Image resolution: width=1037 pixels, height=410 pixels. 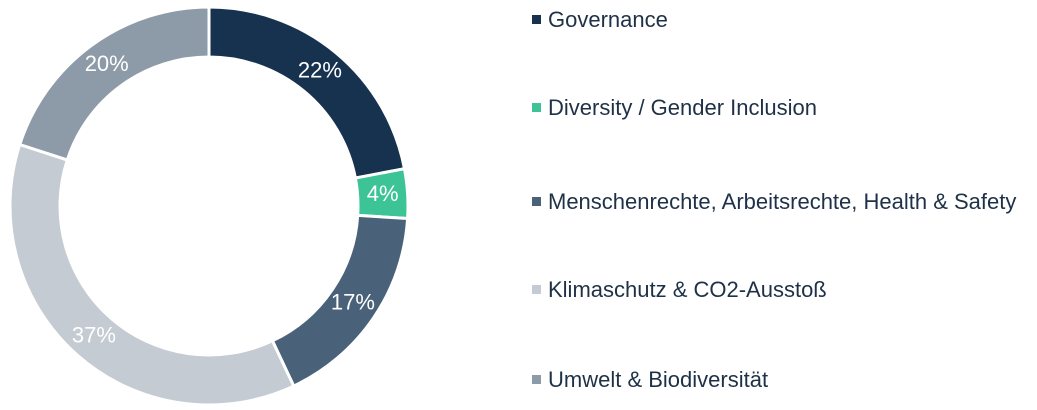 I want to click on legend-item: Klimaschutz & CO2-Ausstoß, so click(x=782, y=289).